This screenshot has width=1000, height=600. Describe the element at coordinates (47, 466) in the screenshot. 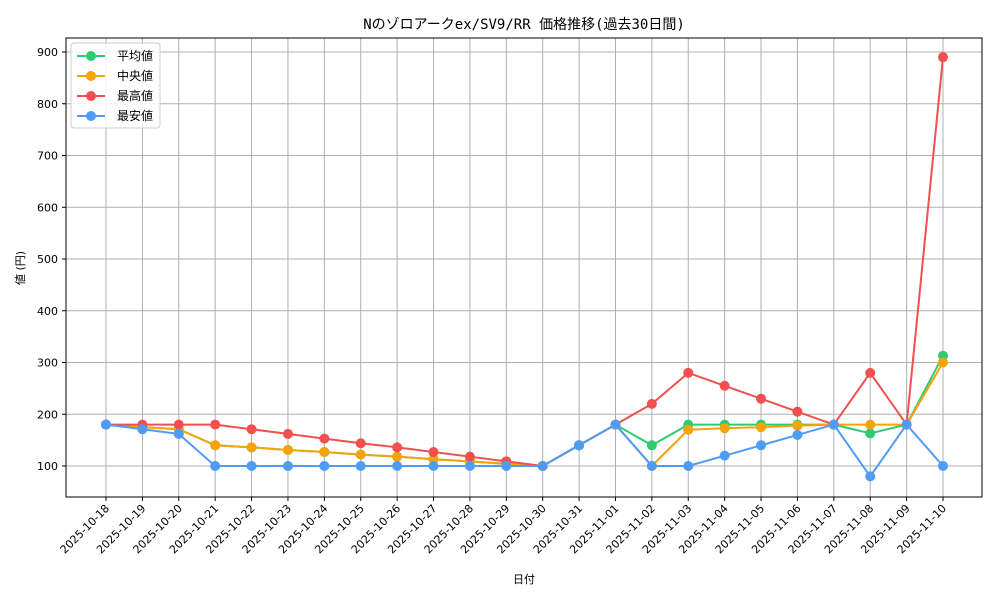

I see `y-tick-label: 100` at that location.